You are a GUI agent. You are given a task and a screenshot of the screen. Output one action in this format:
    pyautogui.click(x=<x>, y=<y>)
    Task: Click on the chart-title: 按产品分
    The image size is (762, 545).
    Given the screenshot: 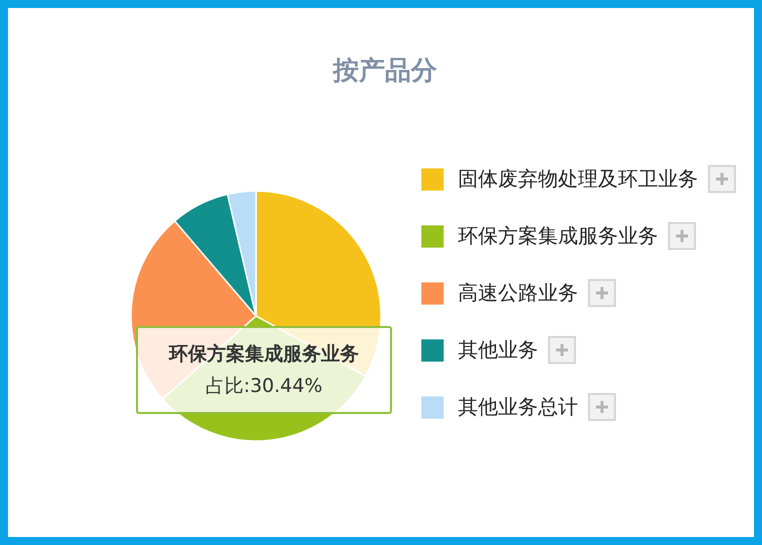 What is the action you would take?
    pyautogui.click(x=385, y=71)
    